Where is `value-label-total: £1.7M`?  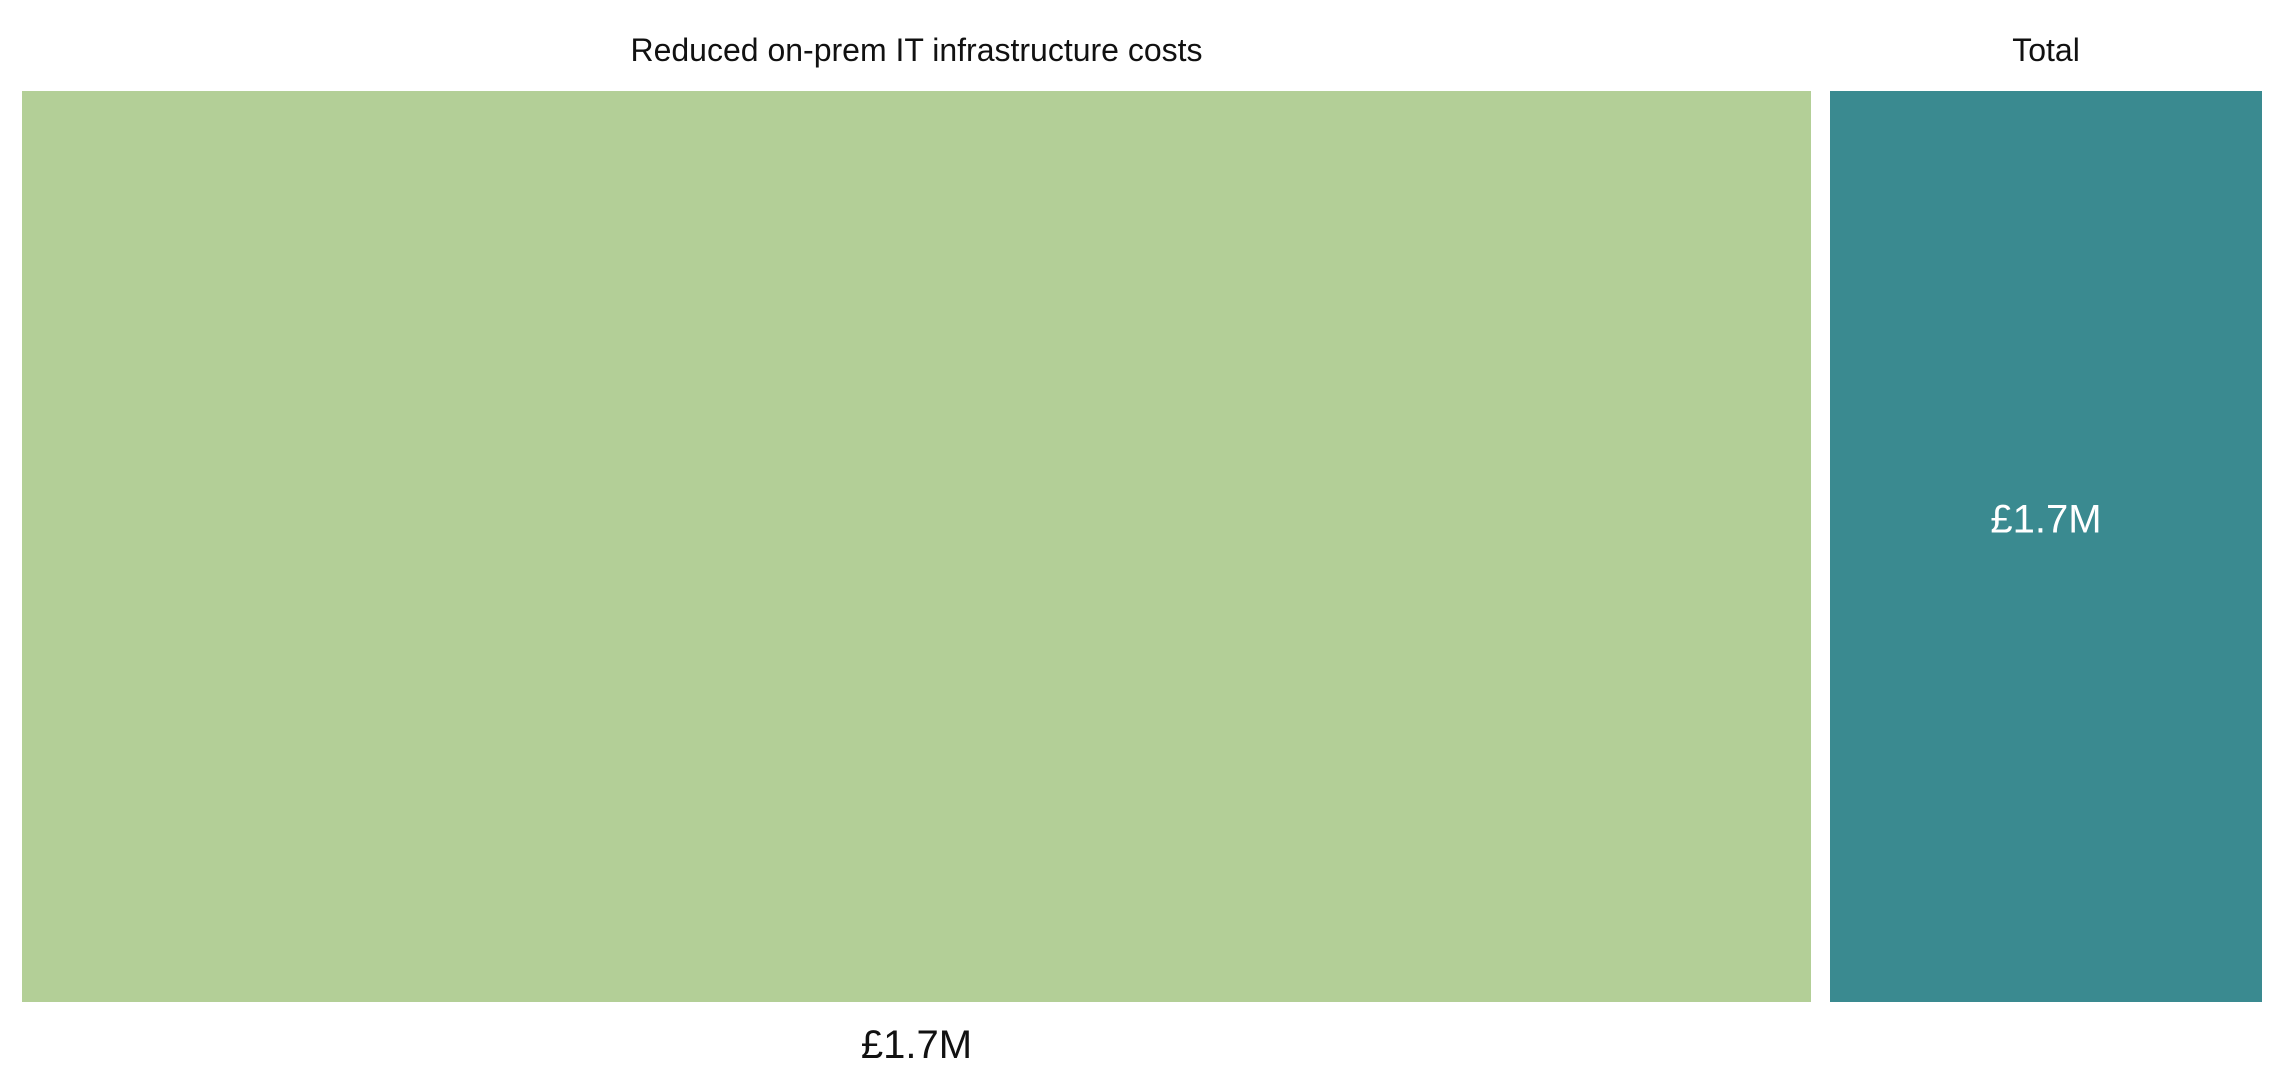 value-label-total: £1.7M is located at coordinates (2046, 519).